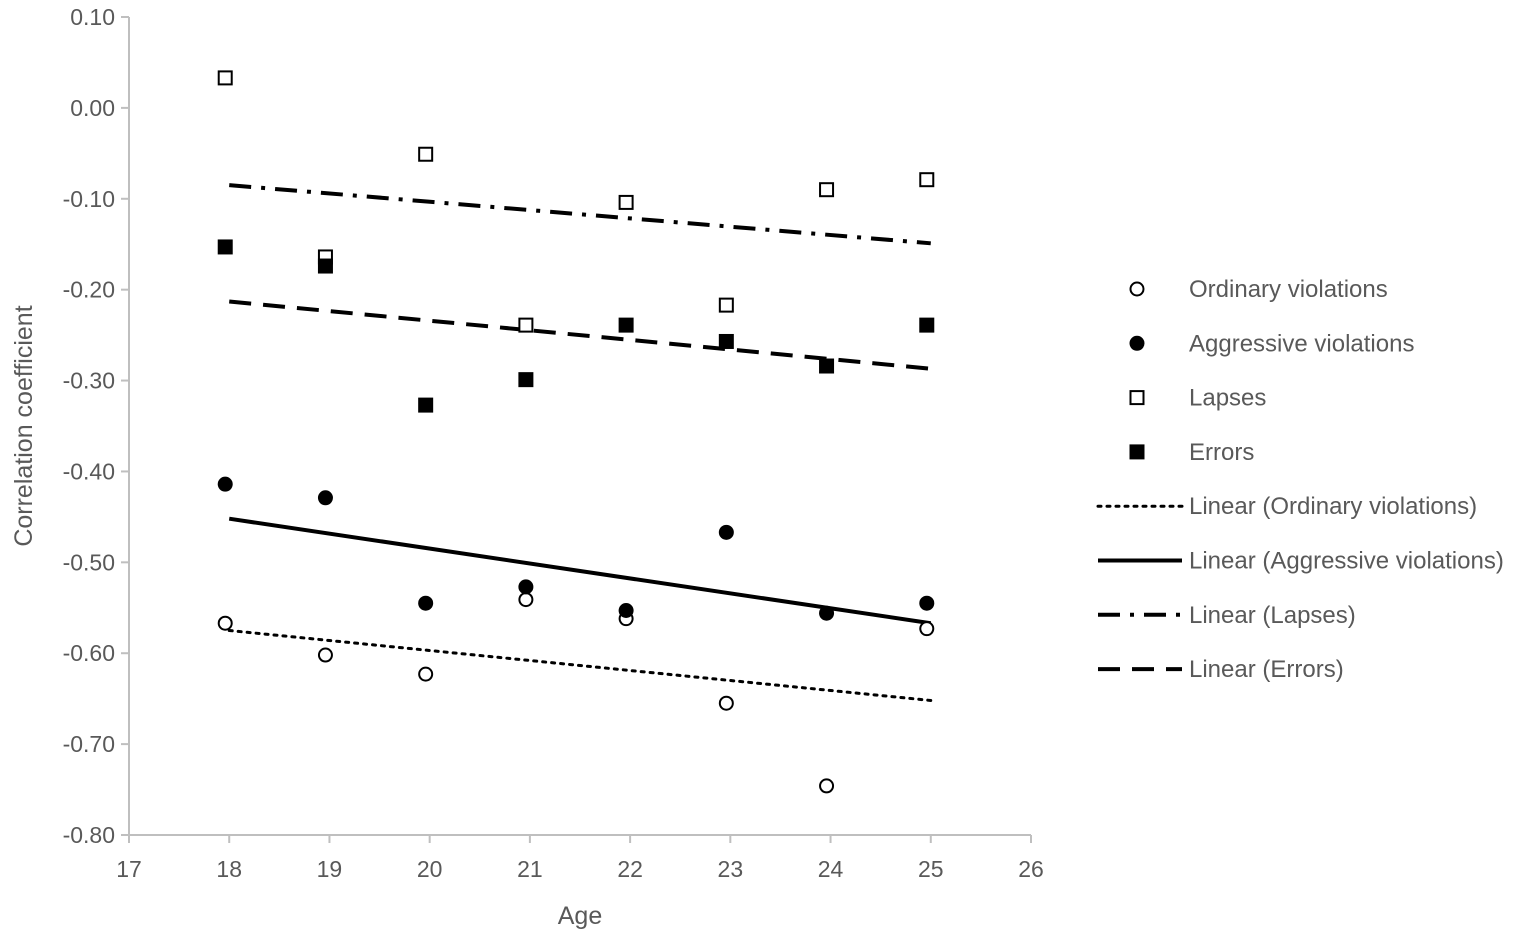 Image resolution: width=1536 pixels, height=939 pixels. I want to click on trendline-dash-dot, so click(580, 214).